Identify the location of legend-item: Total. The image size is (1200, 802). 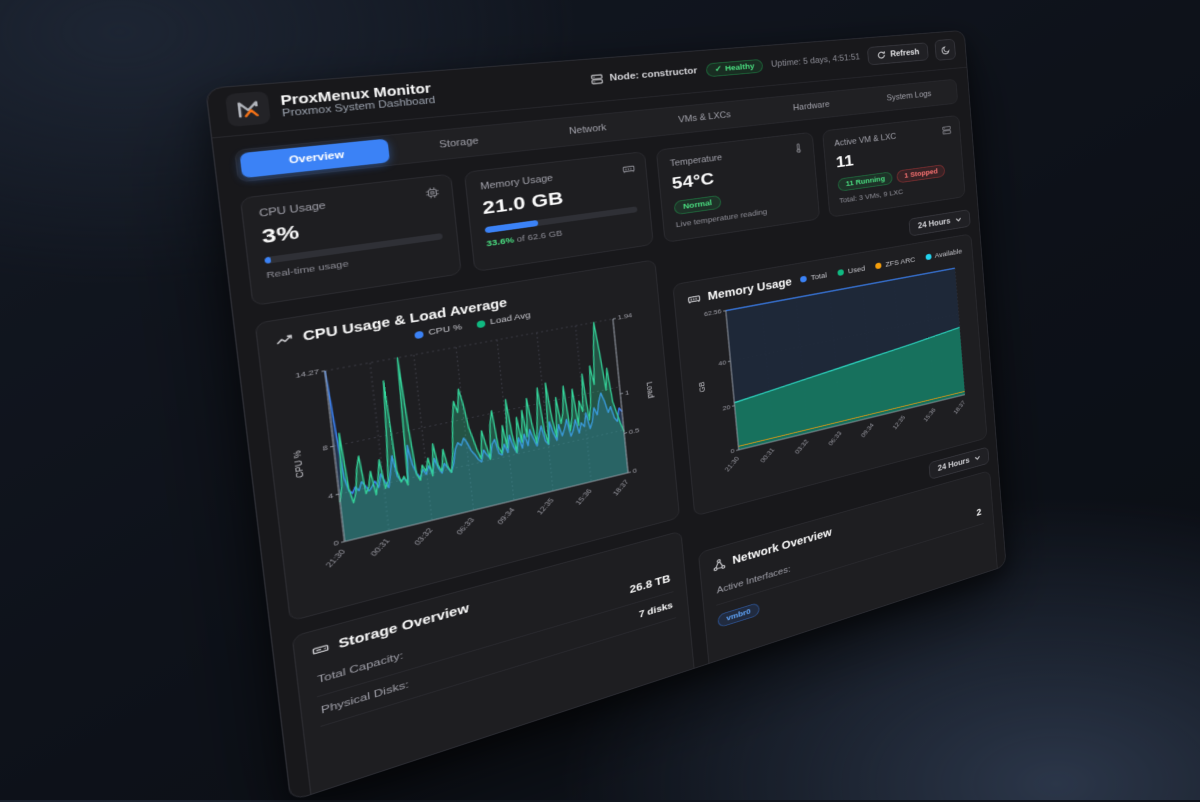
(813, 277).